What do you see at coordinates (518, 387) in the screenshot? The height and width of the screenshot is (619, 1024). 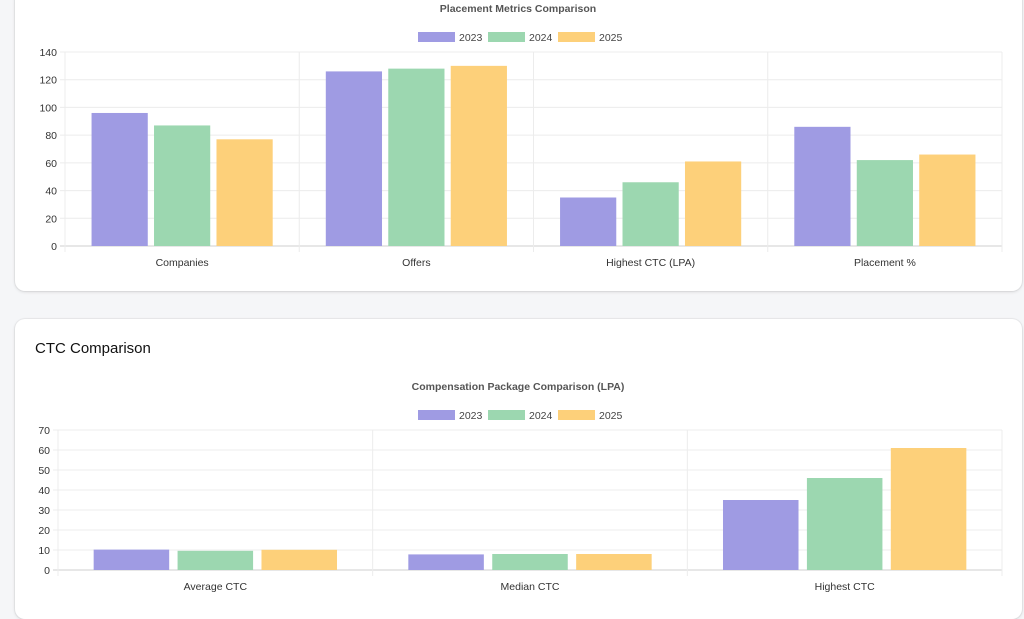 I see `chart-title: Compensation Package Comparison (LPA)` at bounding box center [518, 387].